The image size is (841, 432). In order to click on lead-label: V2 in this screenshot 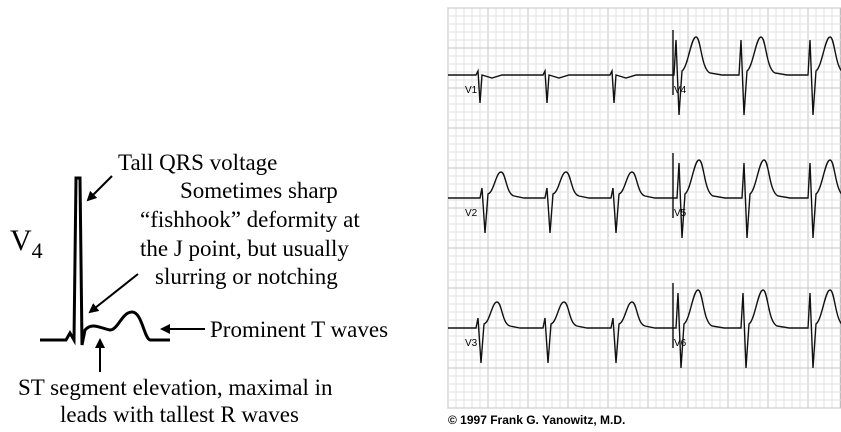, I will do `click(471, 213)`.